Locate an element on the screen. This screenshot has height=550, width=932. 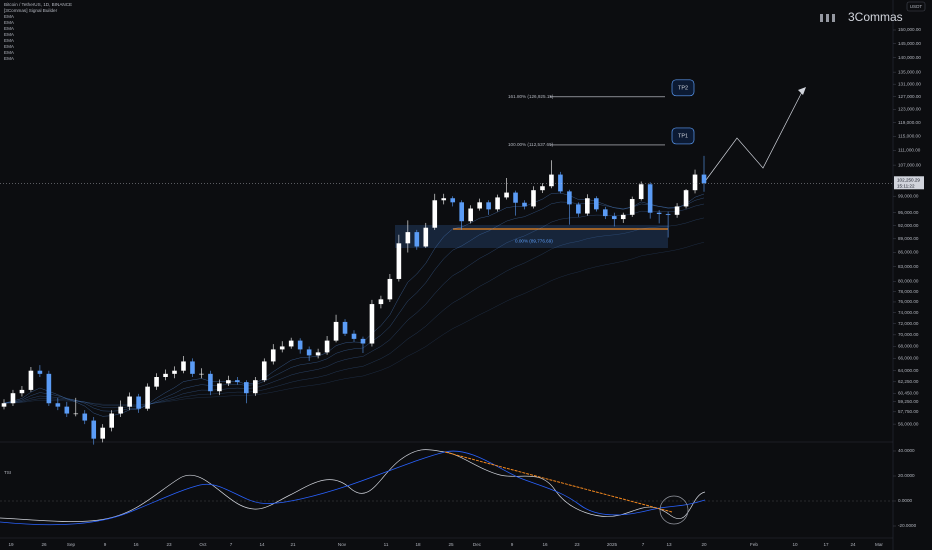
date-label: 25 is located at coordinates (451, 544).